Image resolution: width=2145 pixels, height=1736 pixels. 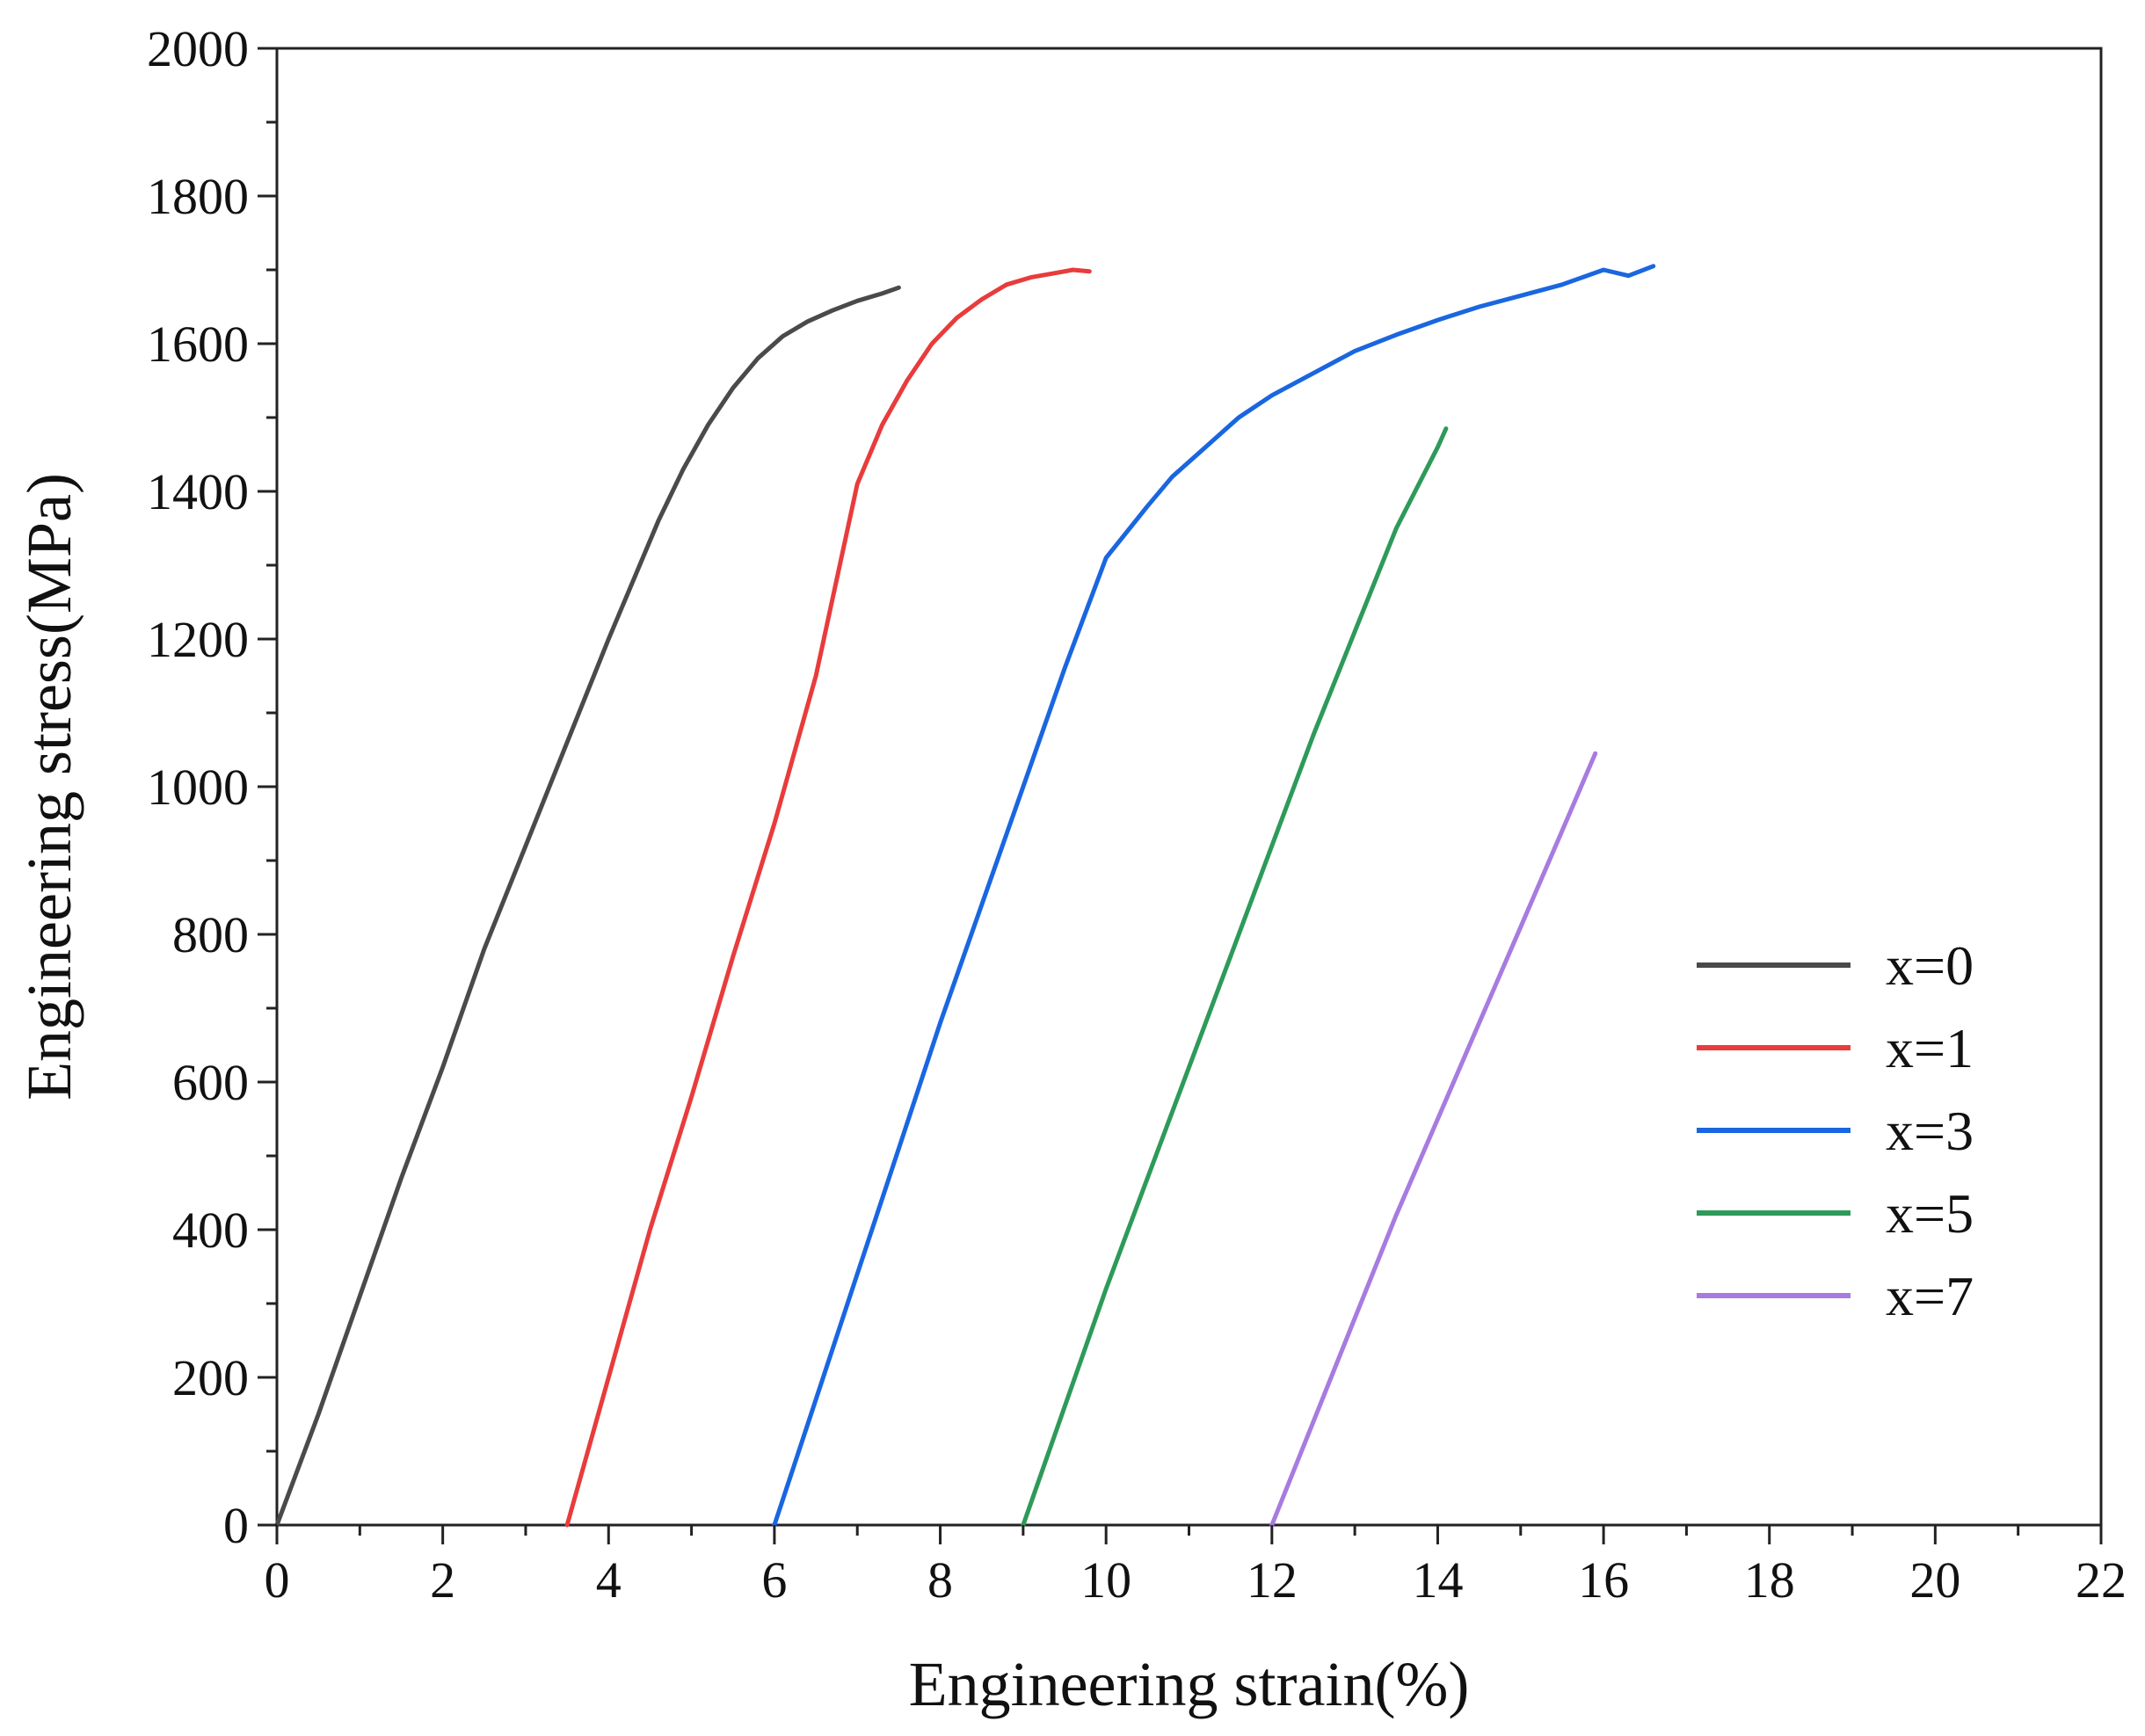 What do you see at coordinates (1930, 965) in the screenshot?
I see `legend-label: x=0` at bounding box center [1930, 965].